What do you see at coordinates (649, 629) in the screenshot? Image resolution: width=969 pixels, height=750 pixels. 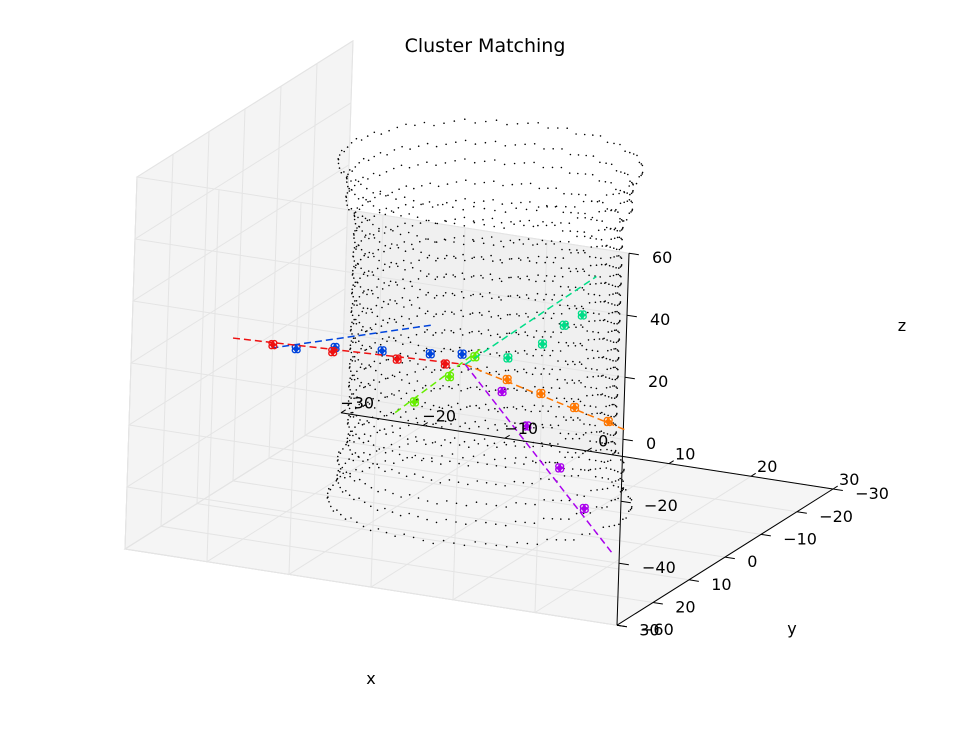 I see `y-tick-label: 30` at bounding box center [649, 629].